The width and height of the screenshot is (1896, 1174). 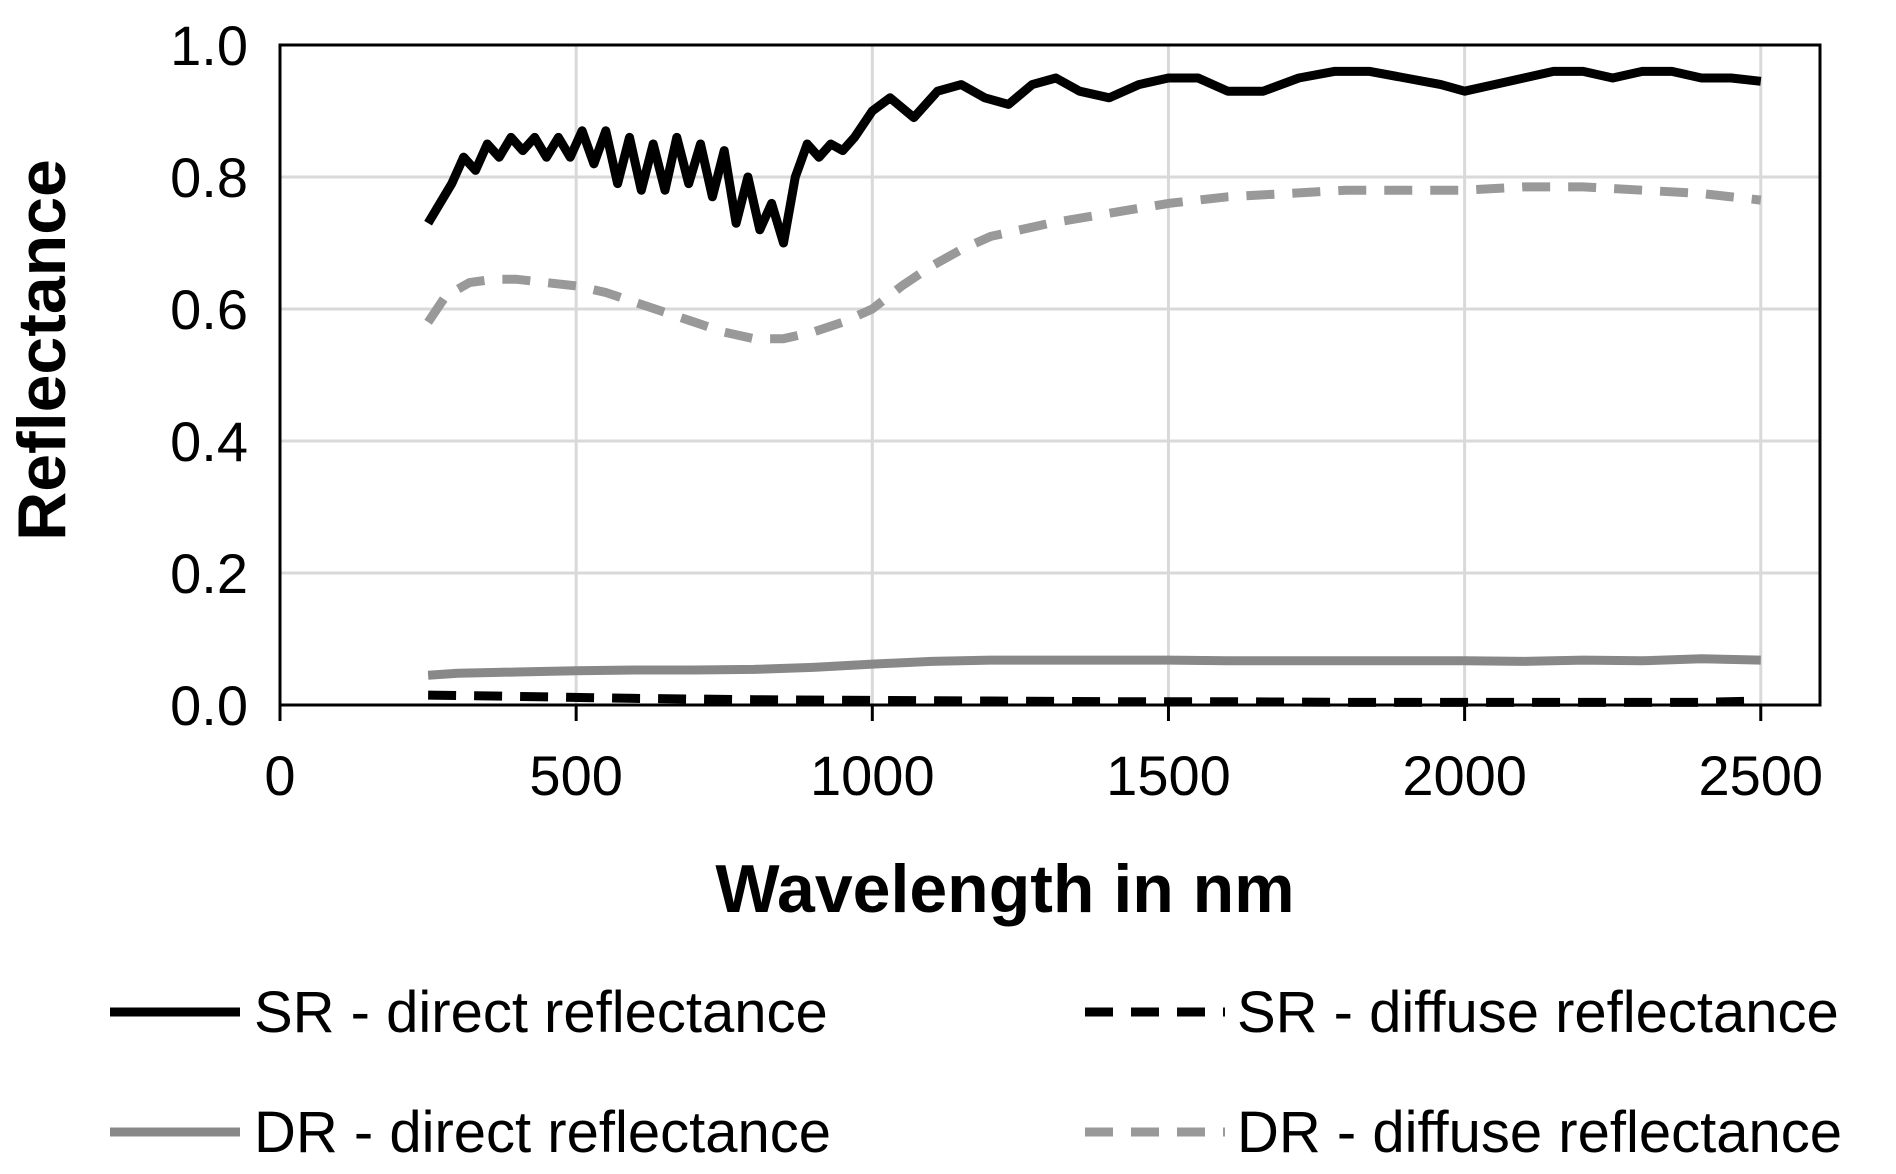 What do you see at coordinates (1760, 775) in the screenshot?
I see `x-tick-label-5: 2500` at bounding box center [1760, 775].